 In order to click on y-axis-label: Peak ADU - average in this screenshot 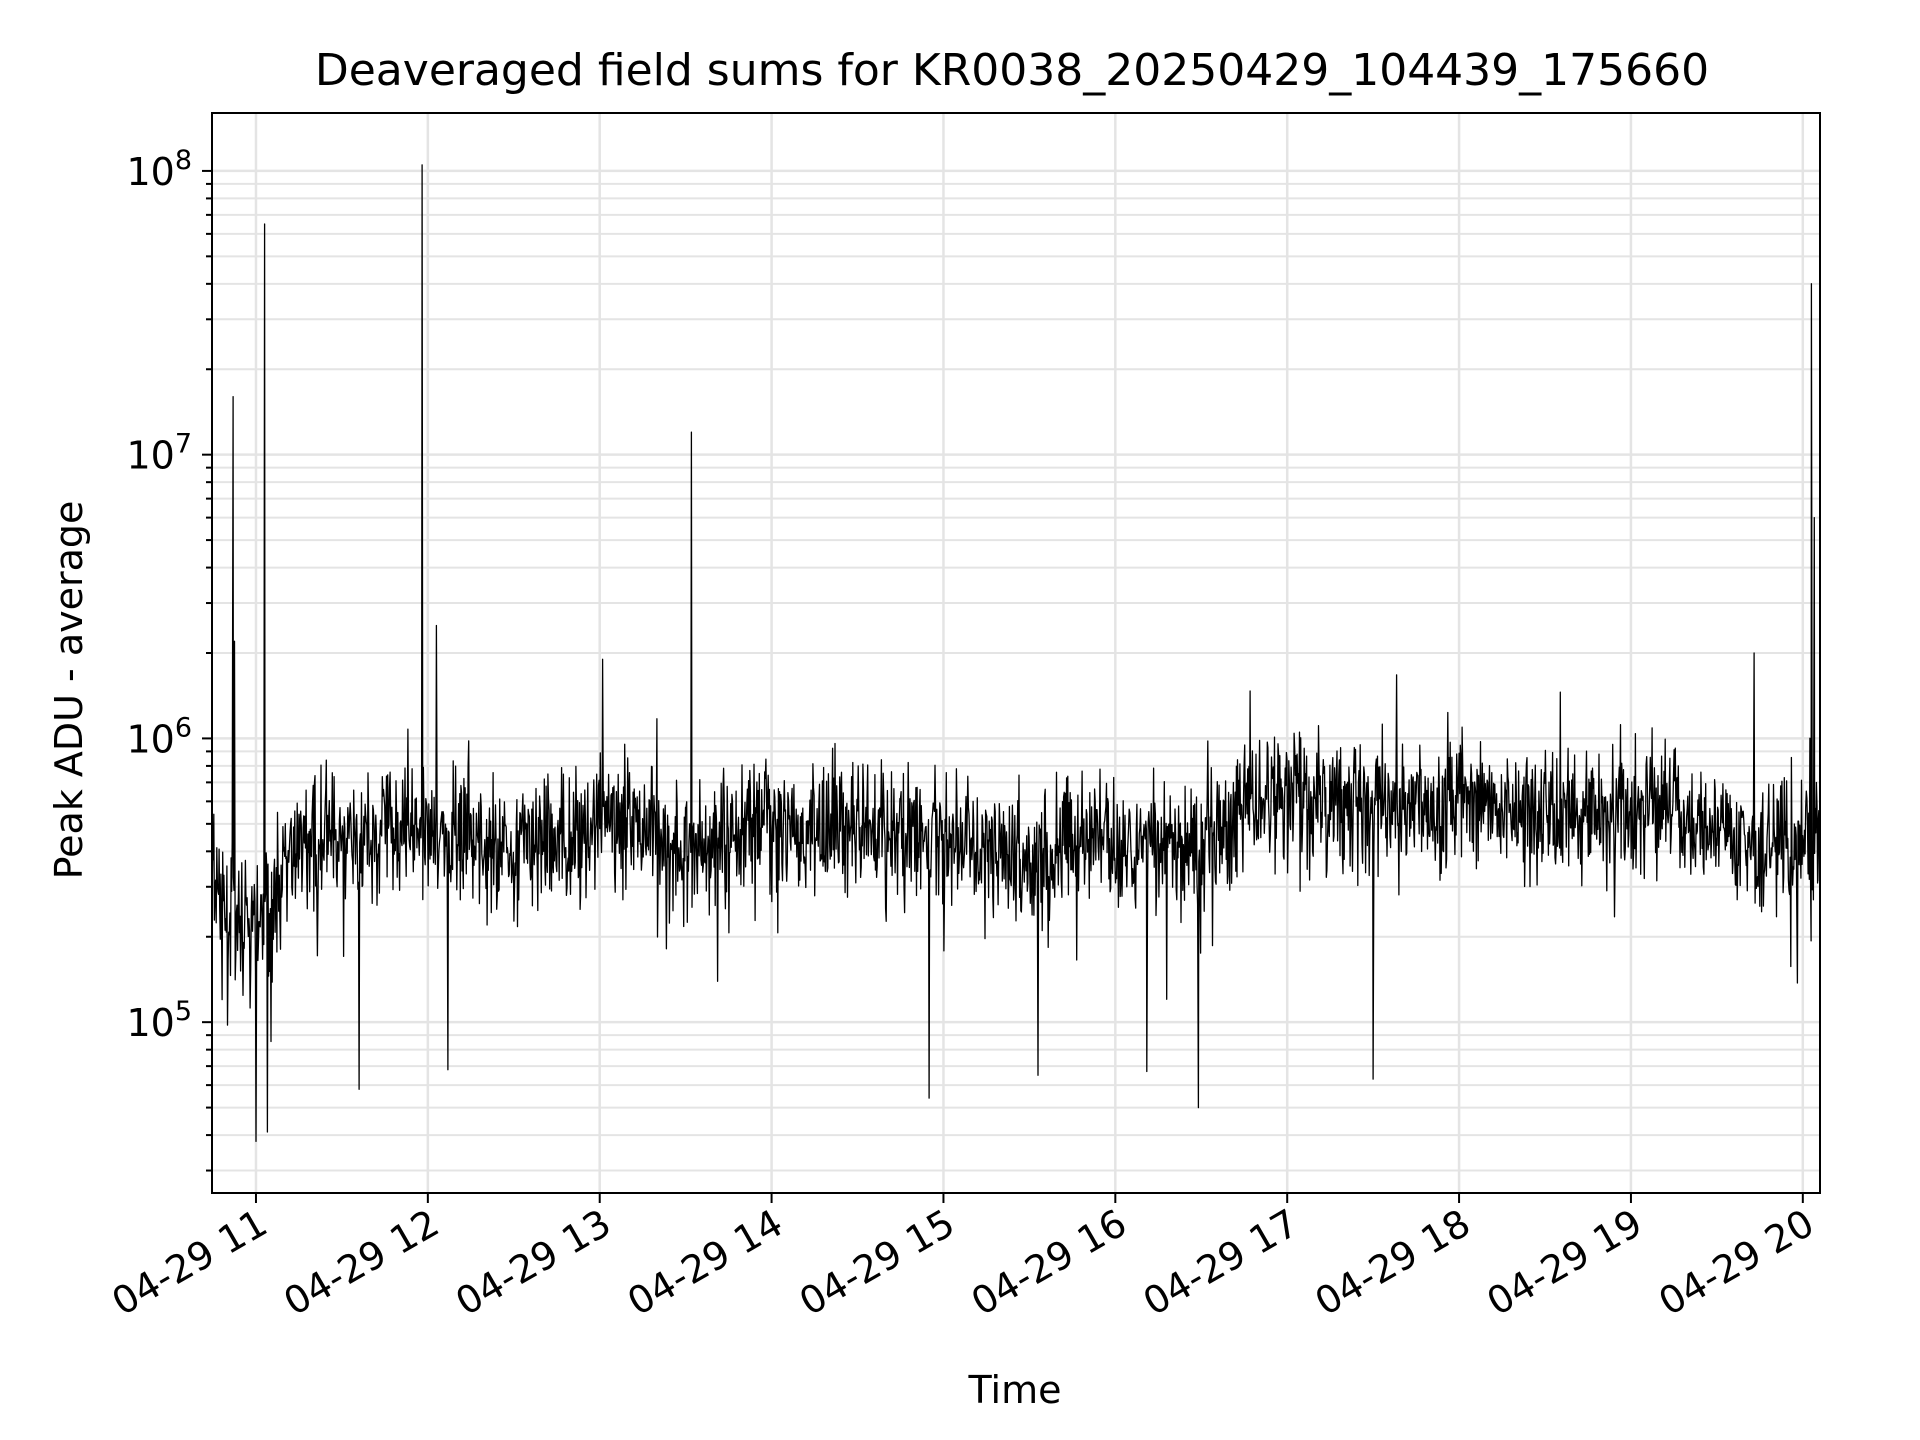, I will do `click(69, 690)`.